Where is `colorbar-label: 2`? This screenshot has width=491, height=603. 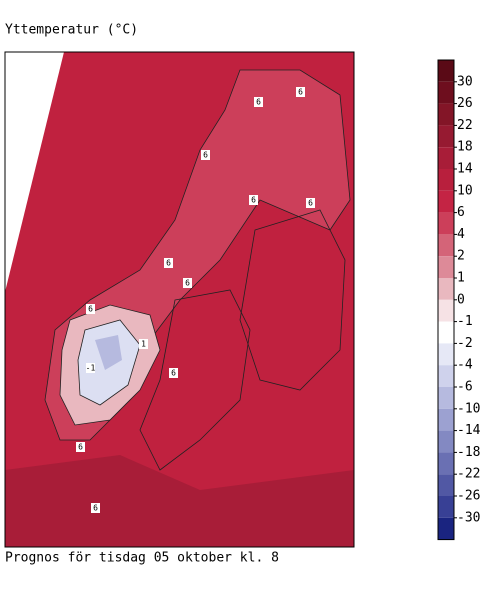 colorbar-label: 2 is located at coordinates (461, 256).